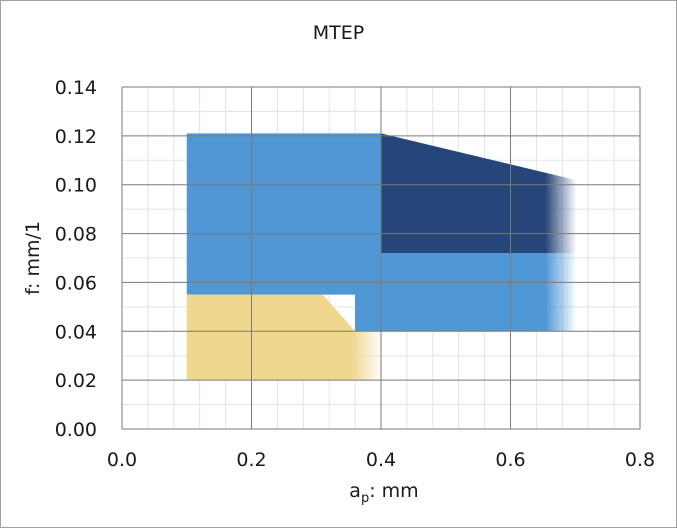 The height and width of the screenshot is (528, 677). Describe the element at coordinates (510, 460) in the screenshot. I see `x-tick-label: 0.6` at that location.